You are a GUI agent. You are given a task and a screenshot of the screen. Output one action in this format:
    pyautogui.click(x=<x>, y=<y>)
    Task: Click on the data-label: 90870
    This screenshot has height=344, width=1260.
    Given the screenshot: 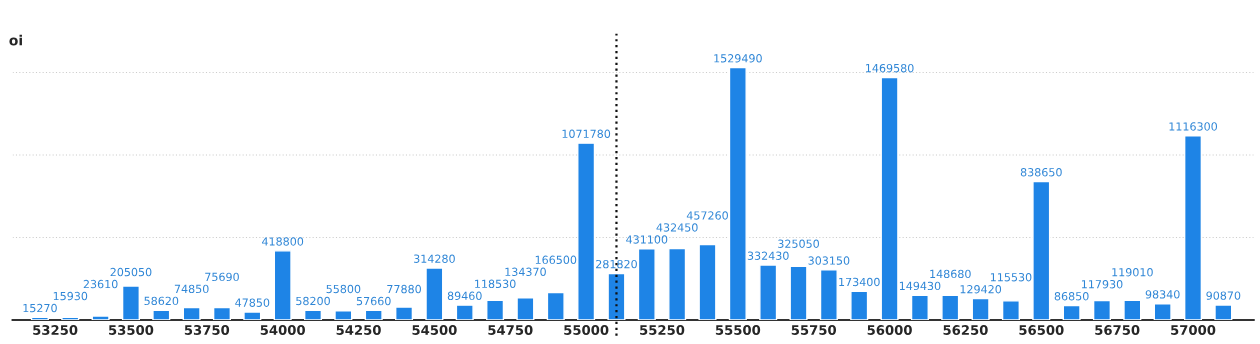 What is the action you would take?
    pyautogui.click(x=1223, y=295)
    